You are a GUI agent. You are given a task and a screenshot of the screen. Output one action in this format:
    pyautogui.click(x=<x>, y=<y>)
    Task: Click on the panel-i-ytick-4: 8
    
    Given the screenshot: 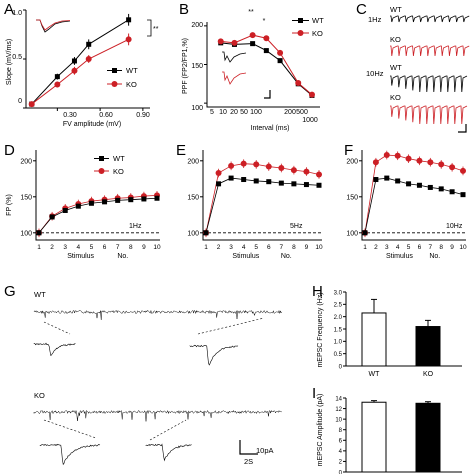 What is the action you would take?
    pyautogui.click(x=341, y=431)
    